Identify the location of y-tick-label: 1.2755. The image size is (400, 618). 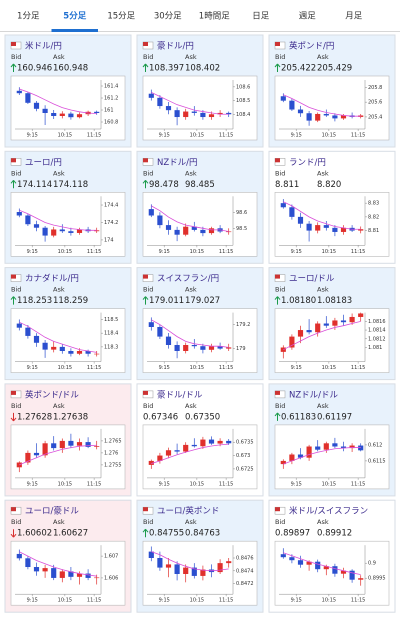
(113, 465).